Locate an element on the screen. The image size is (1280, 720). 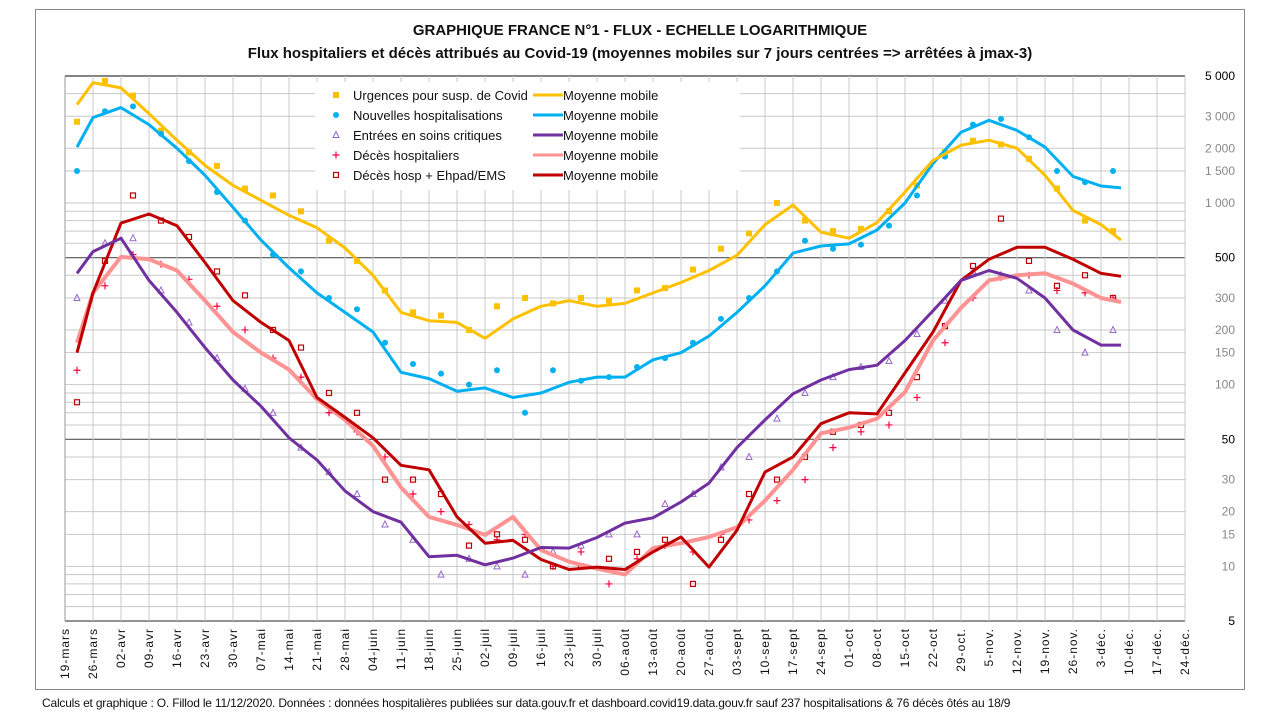
x-tick-label: 30-juil is located at coordinates (597, 647).